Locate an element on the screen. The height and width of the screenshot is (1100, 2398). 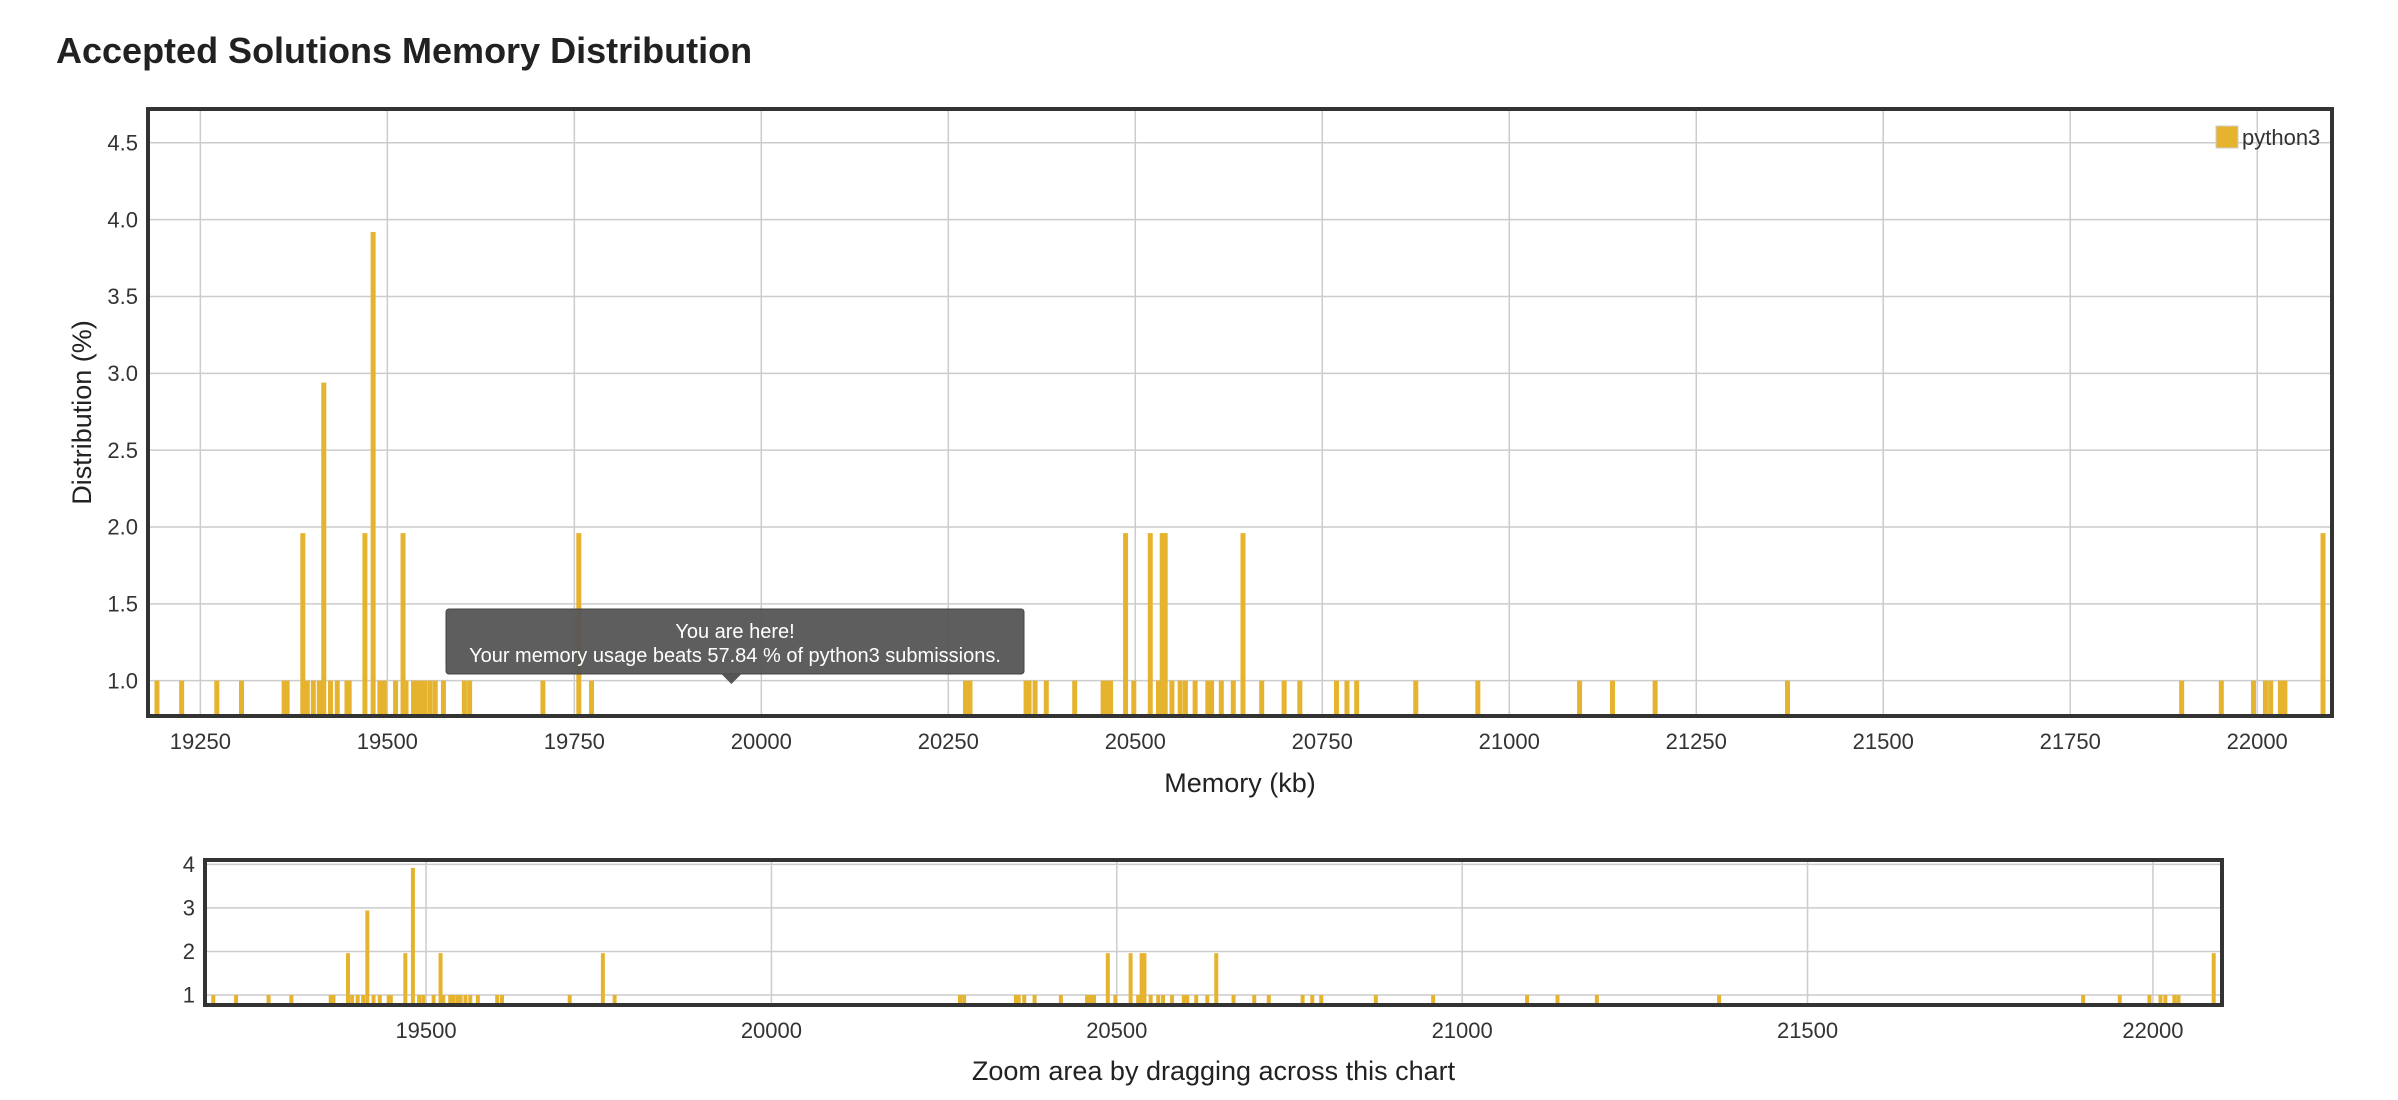
overview-chart-frame is located at coordinates (1213, 932).